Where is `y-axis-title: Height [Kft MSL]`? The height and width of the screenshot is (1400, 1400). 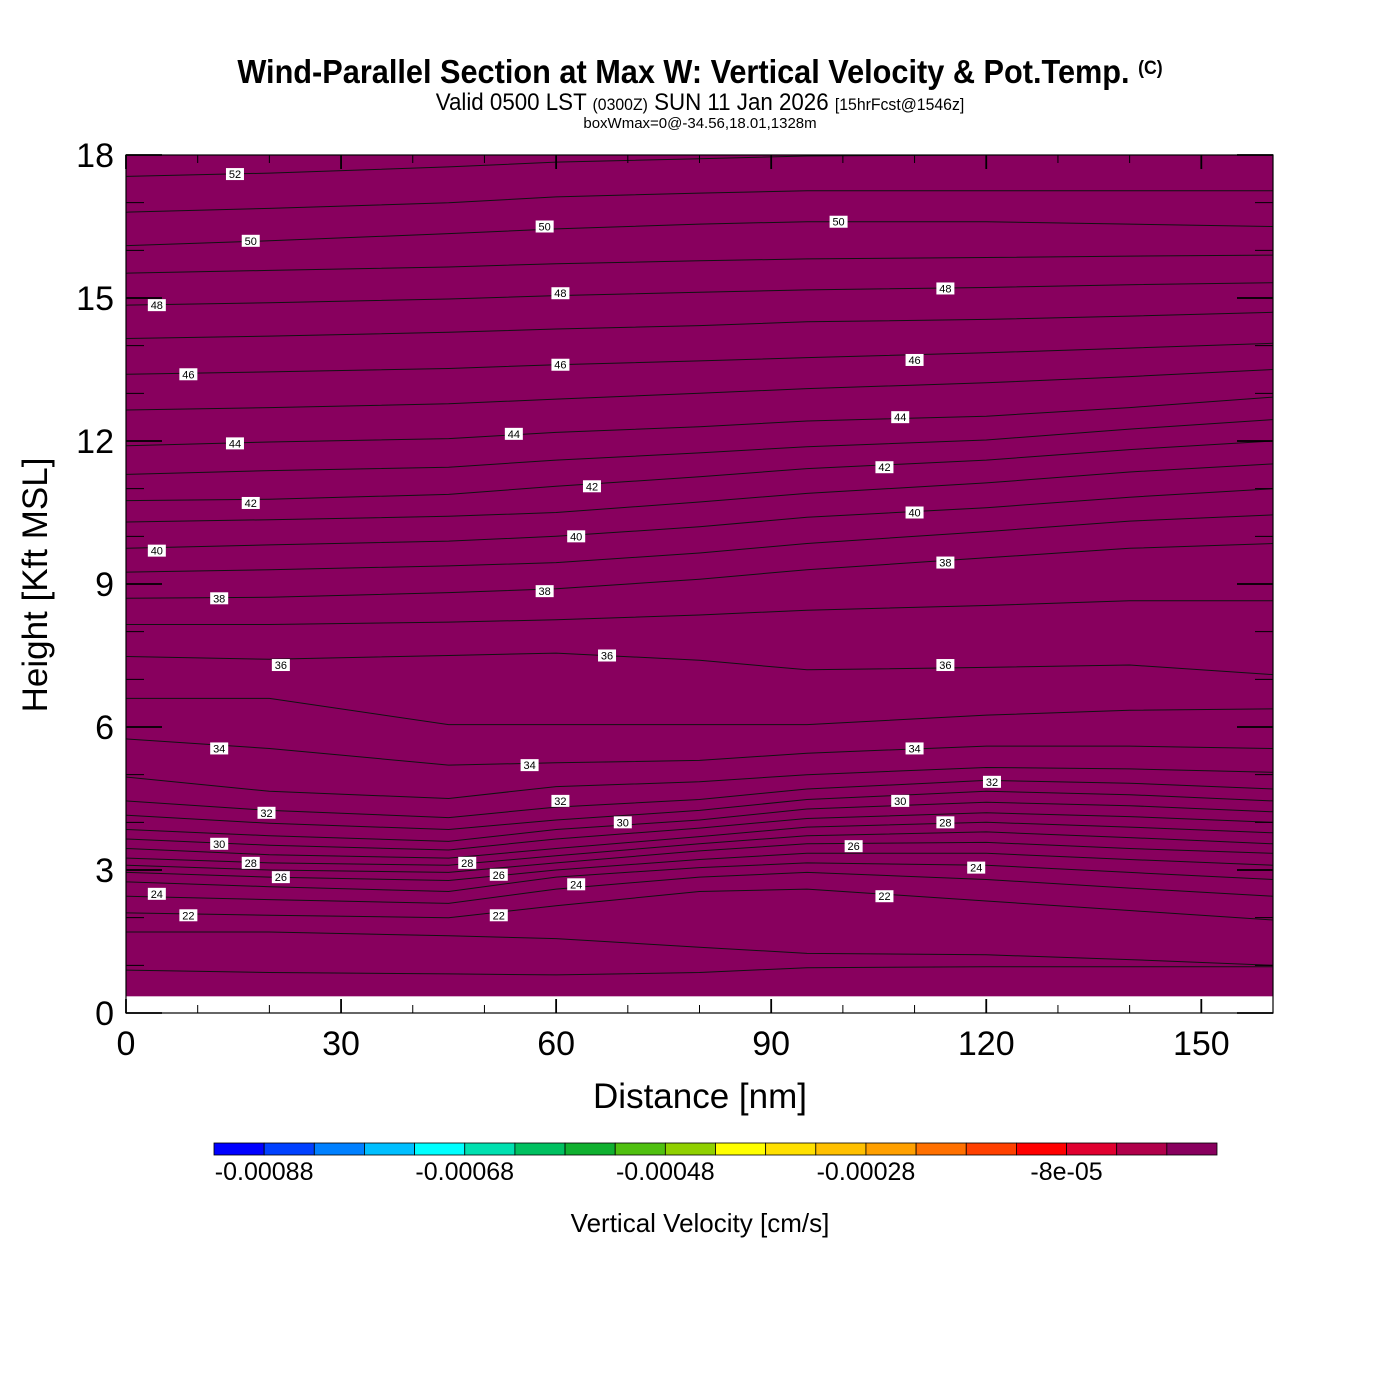
y-axis-title: Height [Kft MSL] is located at coordinates (35, 585).